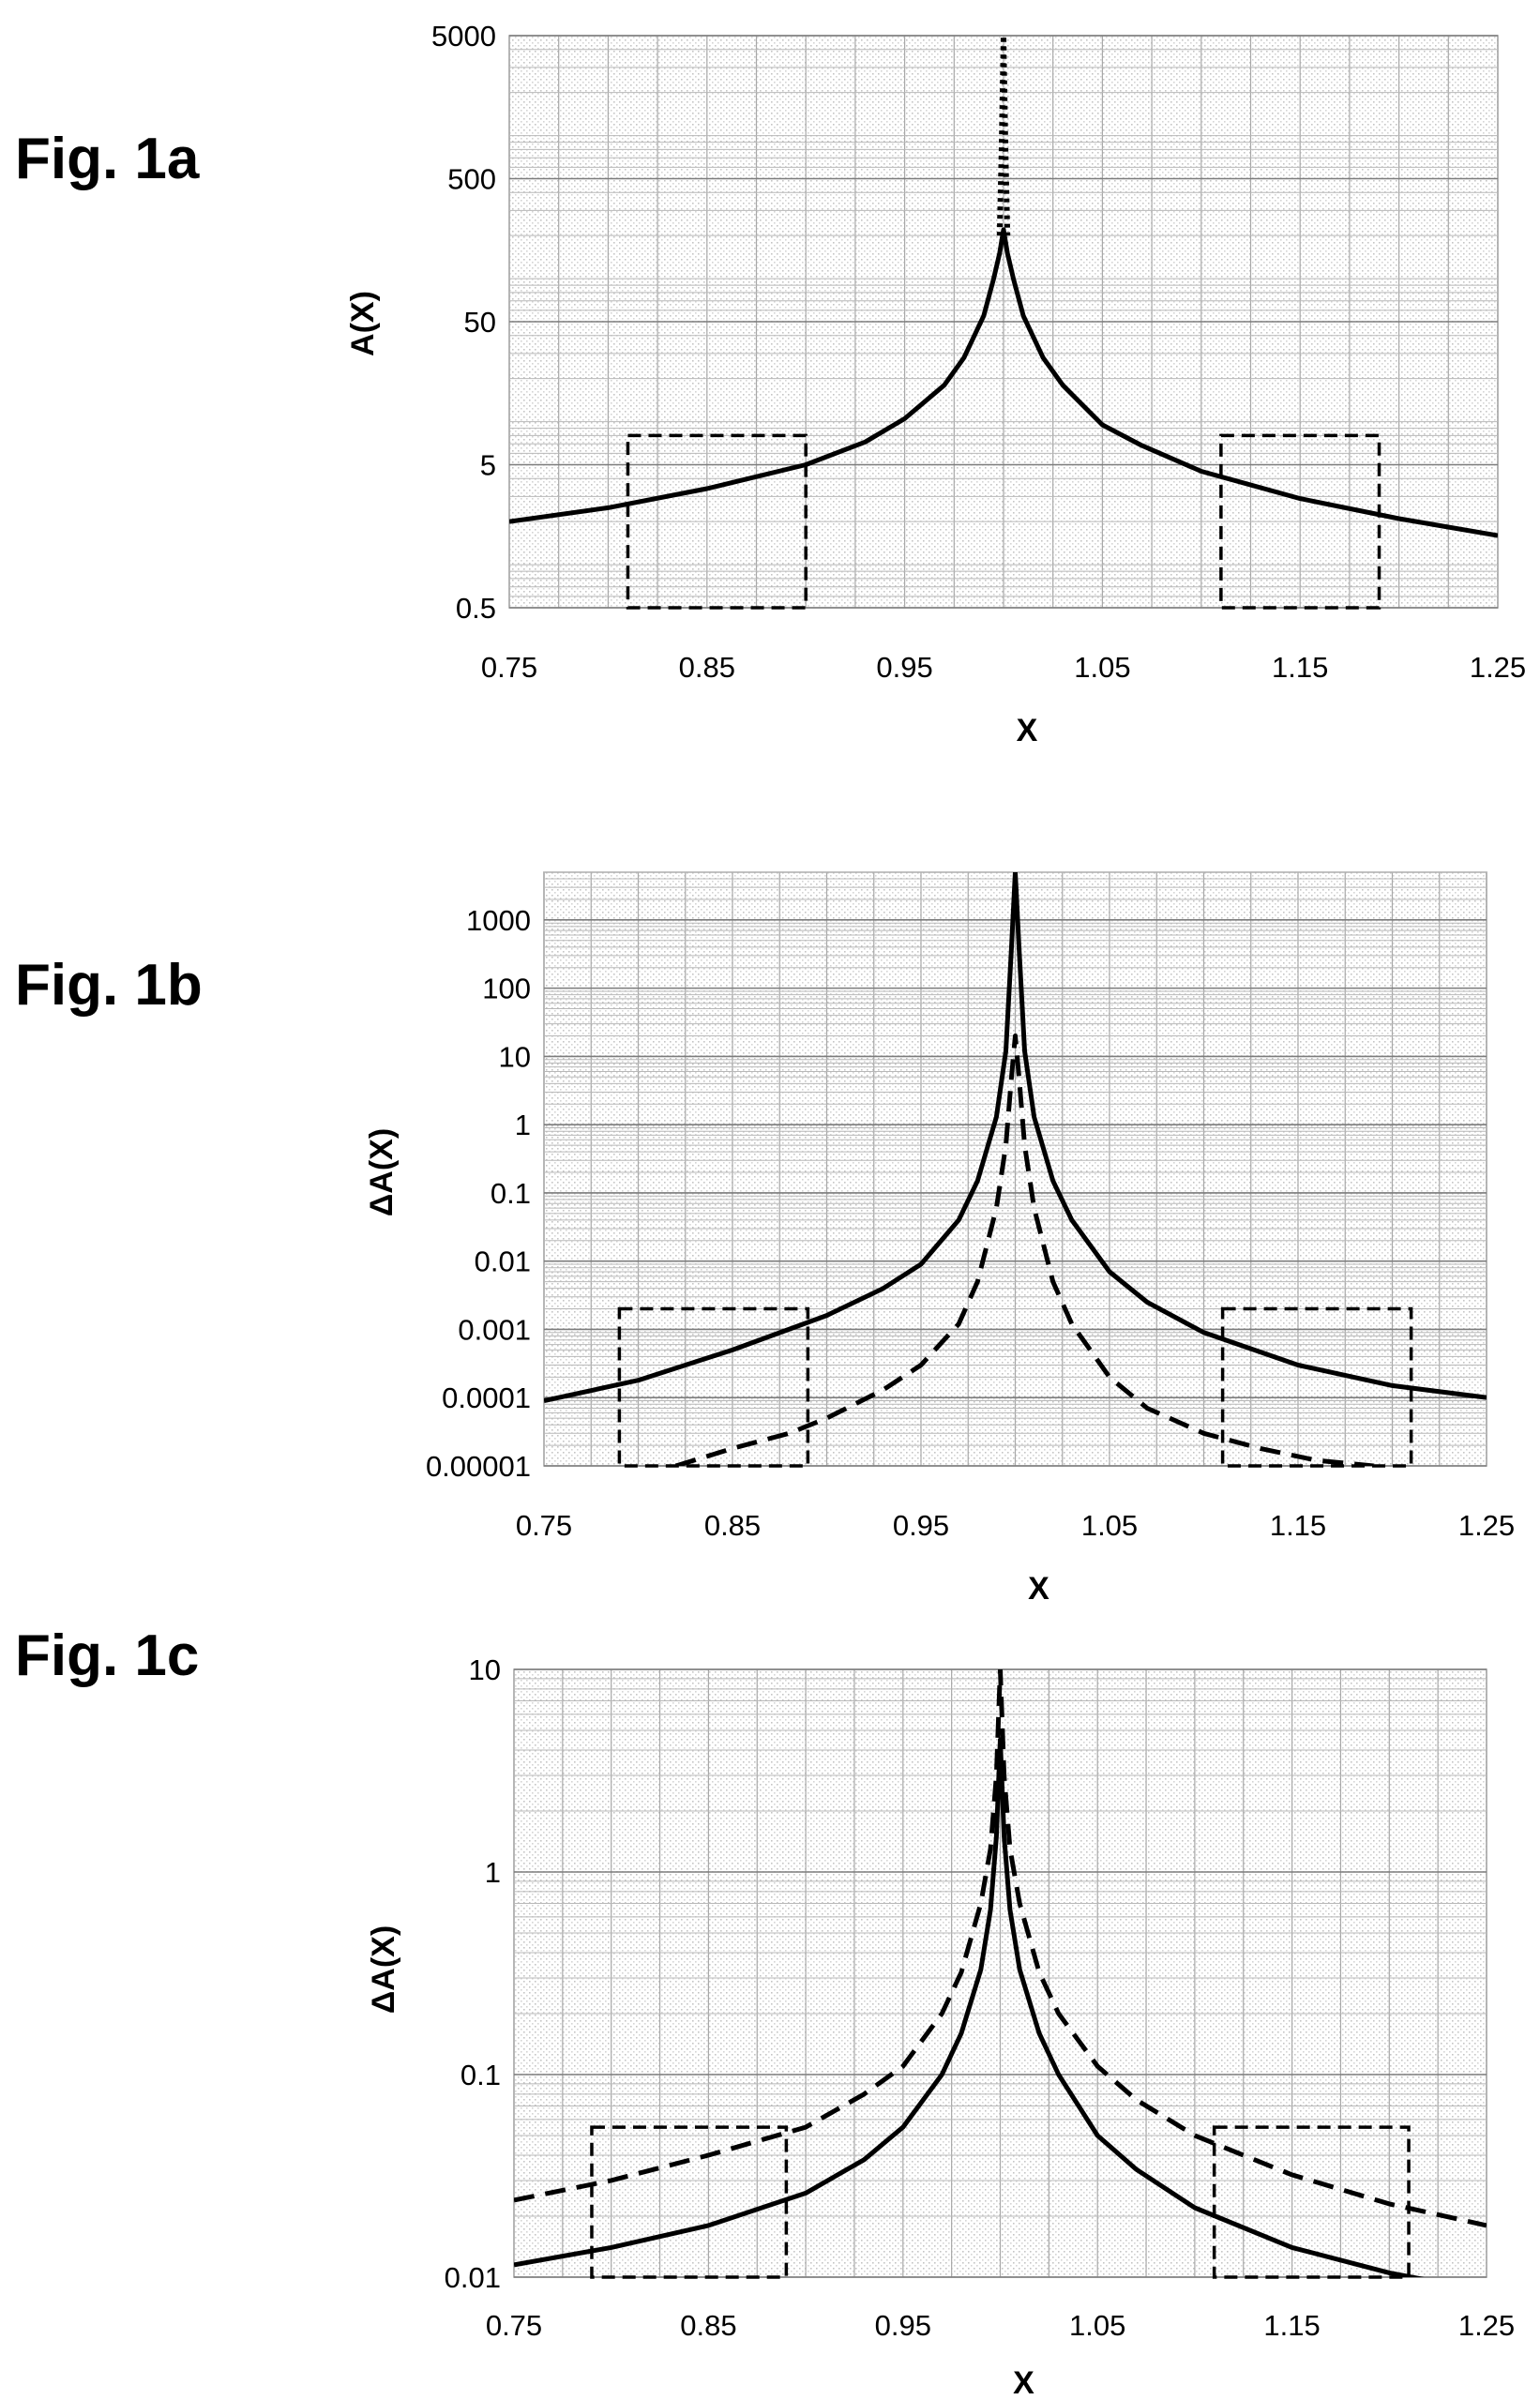 The image size is (1540, 2400). What do you see at coordinates (363, 323) in the screenshot?
I see `y-axis-label: A(X)` at bounding box center [363, 323].